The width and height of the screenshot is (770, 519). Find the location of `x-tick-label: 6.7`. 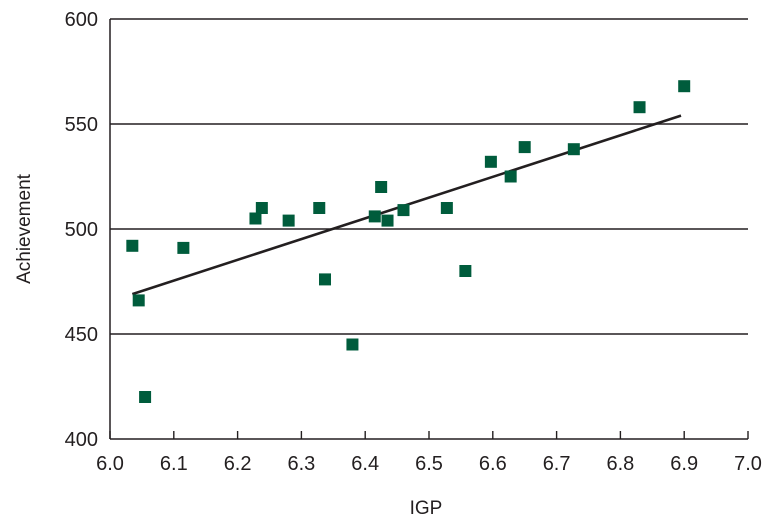

x-tick-label: 6.7 is located at coordinates (557, 464).